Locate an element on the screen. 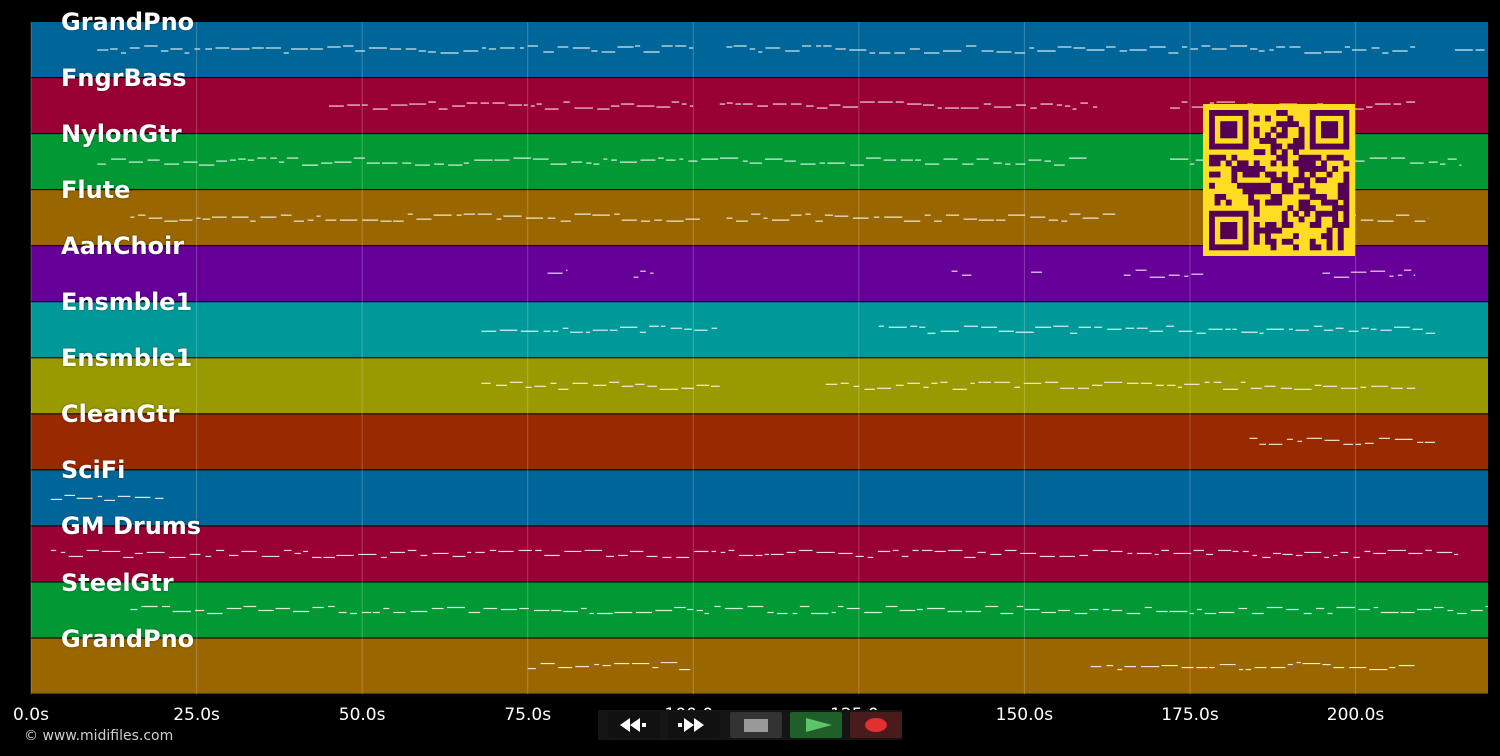  track-name: AahChoir is located at coordinates (123, 246).